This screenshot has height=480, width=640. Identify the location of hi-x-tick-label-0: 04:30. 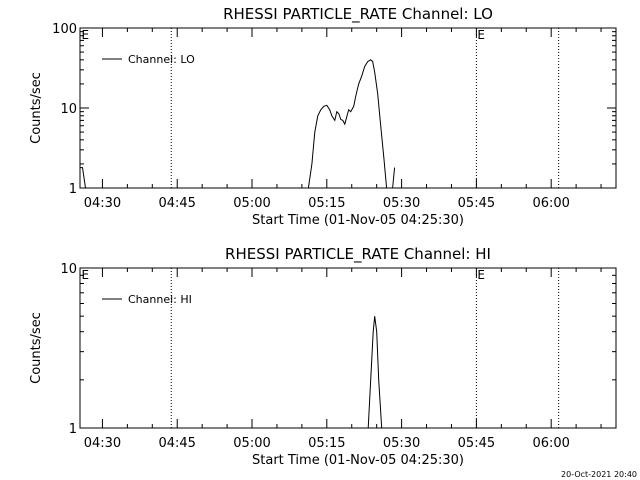
(102, 443).